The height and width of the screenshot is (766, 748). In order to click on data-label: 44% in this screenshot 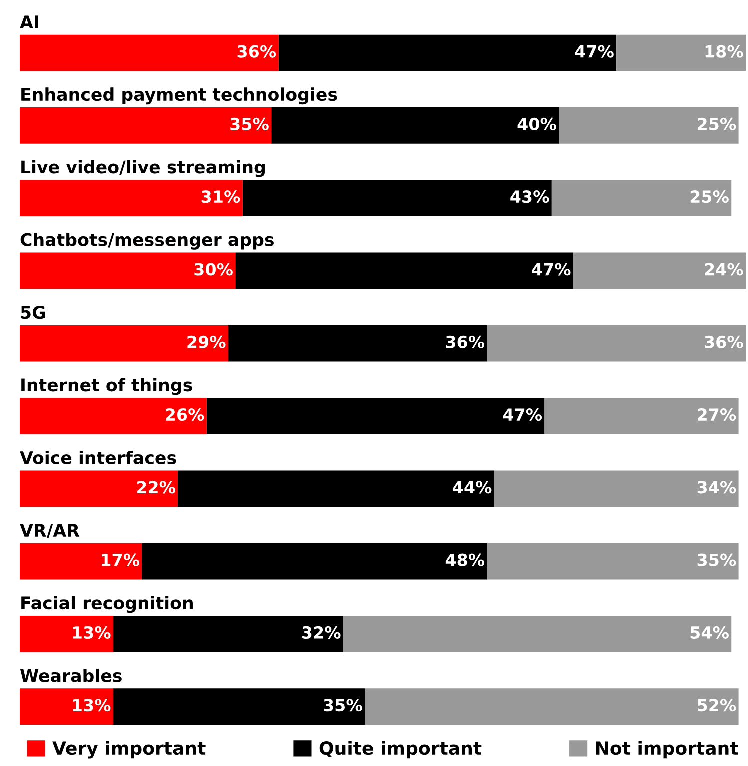, I will do `click(472, 487)`.